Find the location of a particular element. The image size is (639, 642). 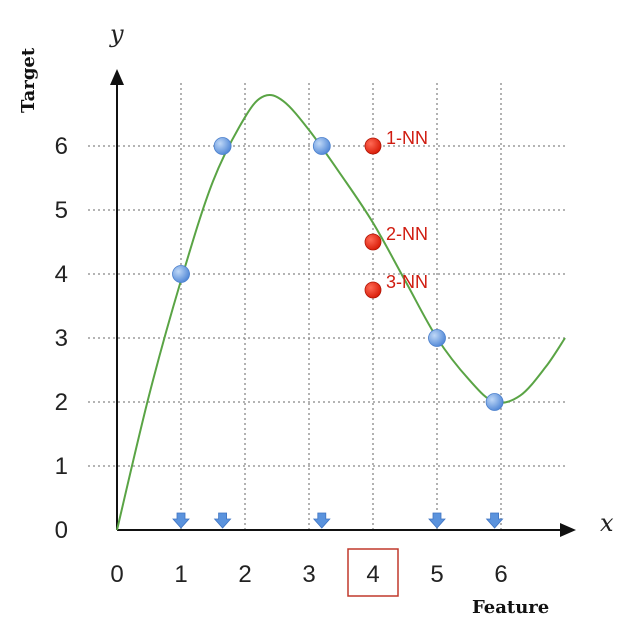

neighbor-points: 1-NN 2-NN 3-NN is located at coordinates (396, 213).